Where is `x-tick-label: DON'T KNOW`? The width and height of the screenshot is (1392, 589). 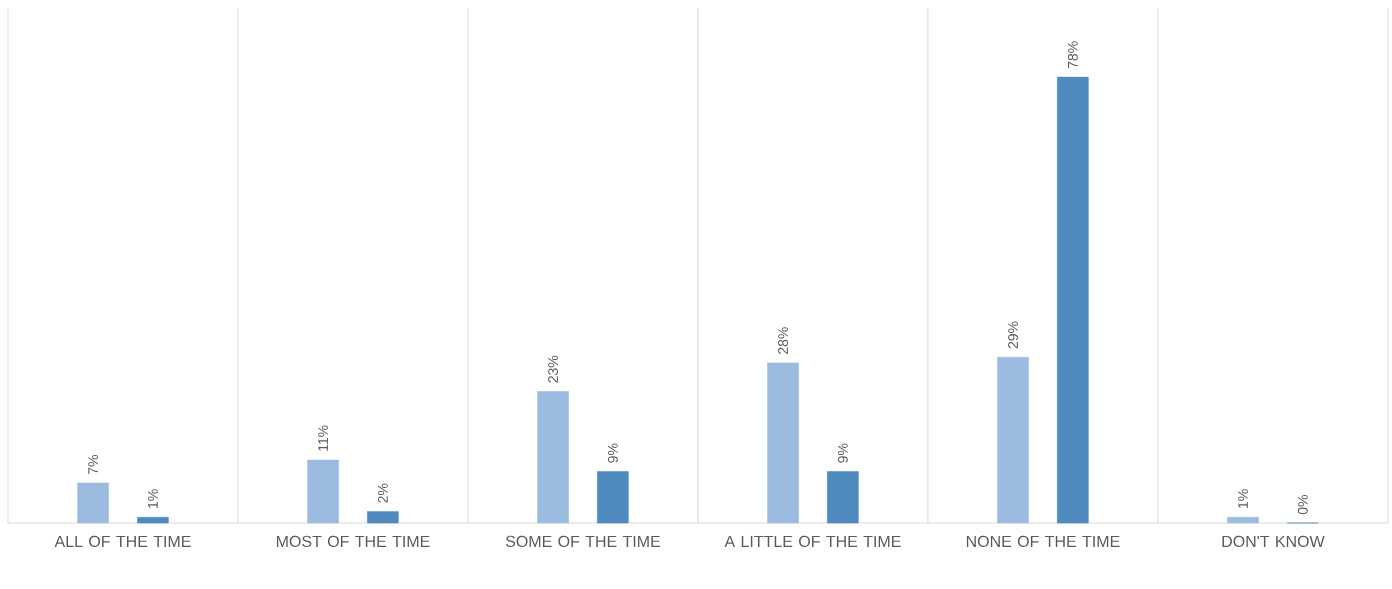
x-tick-label: DON'T KNOW is located at coordinates (1273, 541).